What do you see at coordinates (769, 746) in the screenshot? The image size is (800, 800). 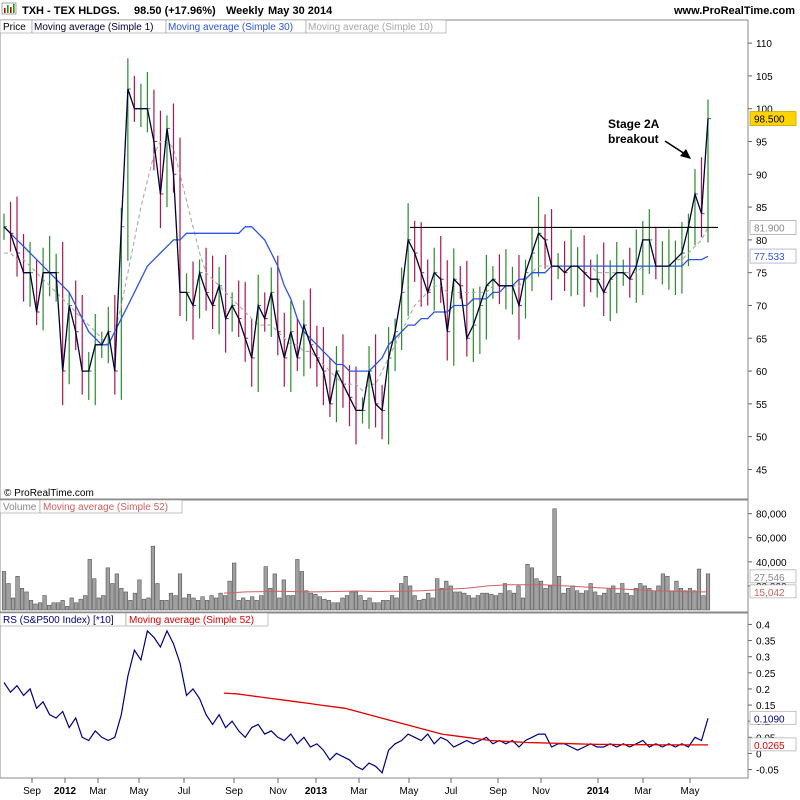 I see `rs-ma-label: 0.0265` at bounding box center [769, 746].